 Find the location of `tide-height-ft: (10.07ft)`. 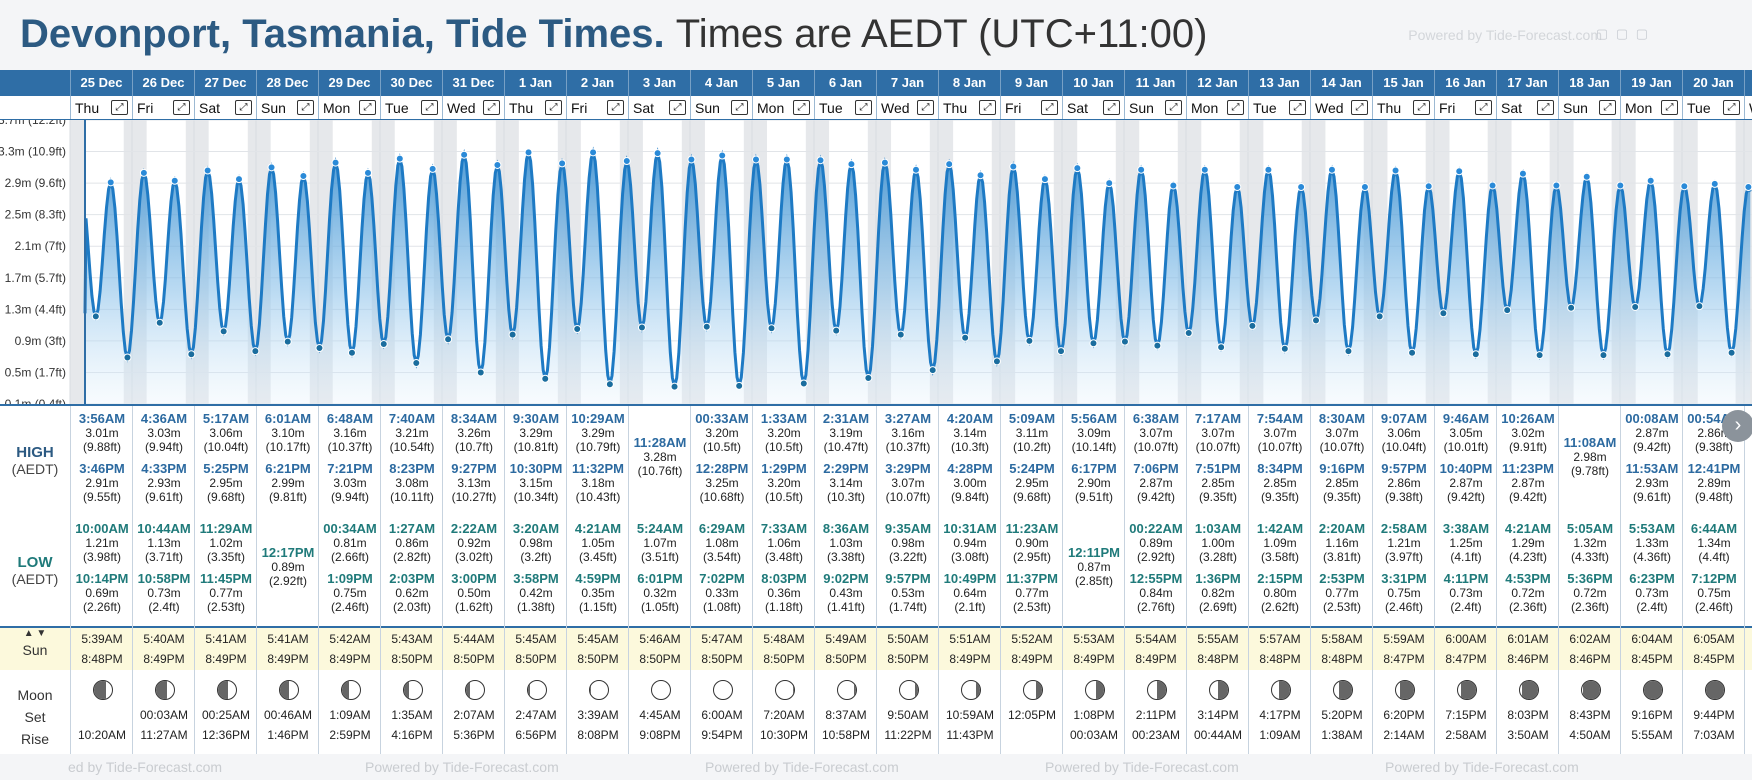

tide-height-ft: (10.07ft) is located at coordinates (1280, 447).